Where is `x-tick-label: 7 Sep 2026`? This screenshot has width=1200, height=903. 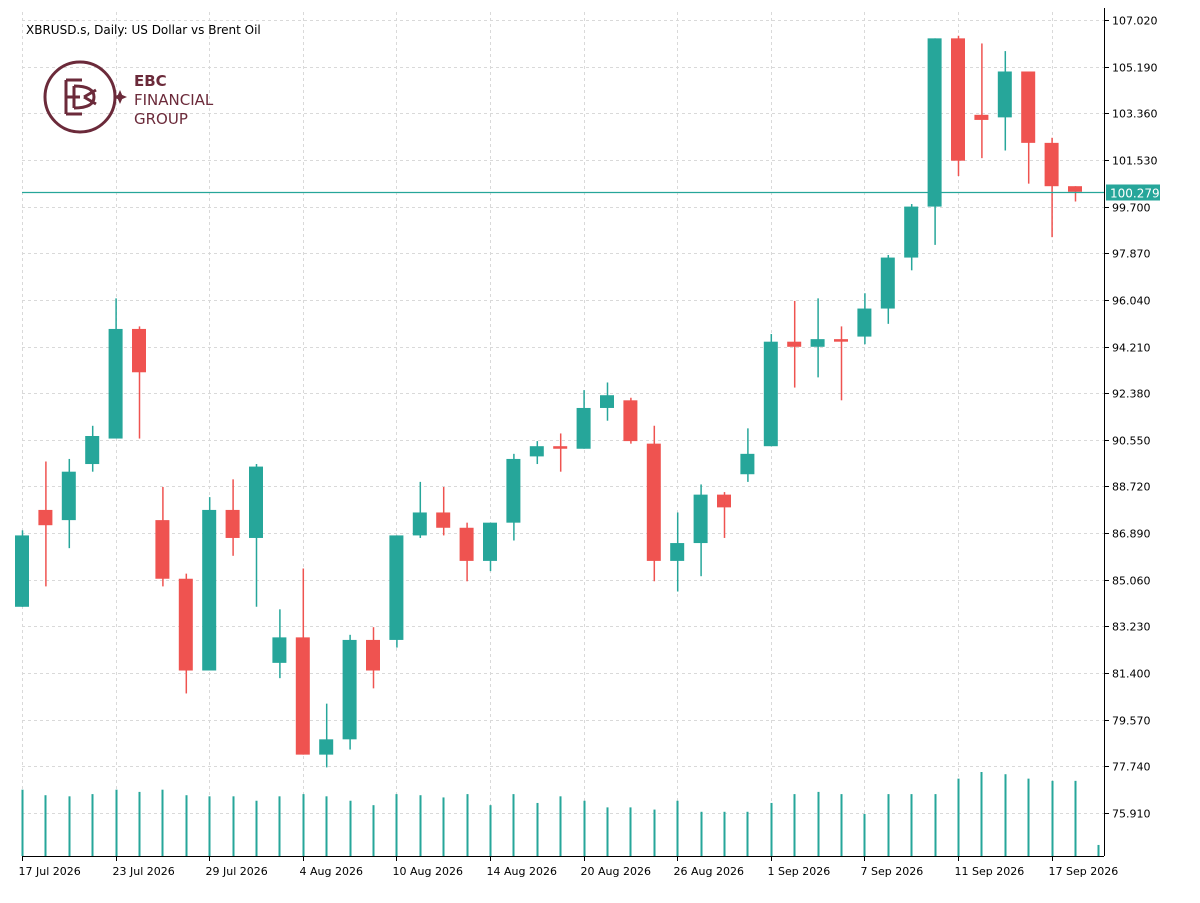
x-tick-label: 7 Sep 2026 is located at coordinates (892, 871).